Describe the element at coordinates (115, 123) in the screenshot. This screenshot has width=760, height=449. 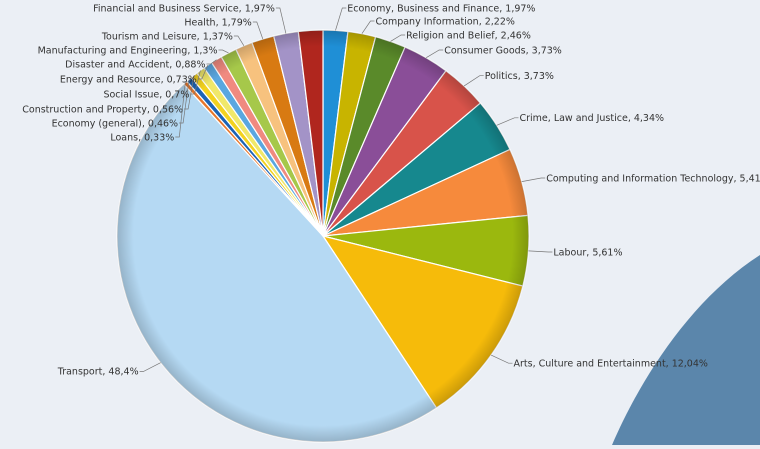
I see `slice-label: Economy (general), 0,46%` at that location.